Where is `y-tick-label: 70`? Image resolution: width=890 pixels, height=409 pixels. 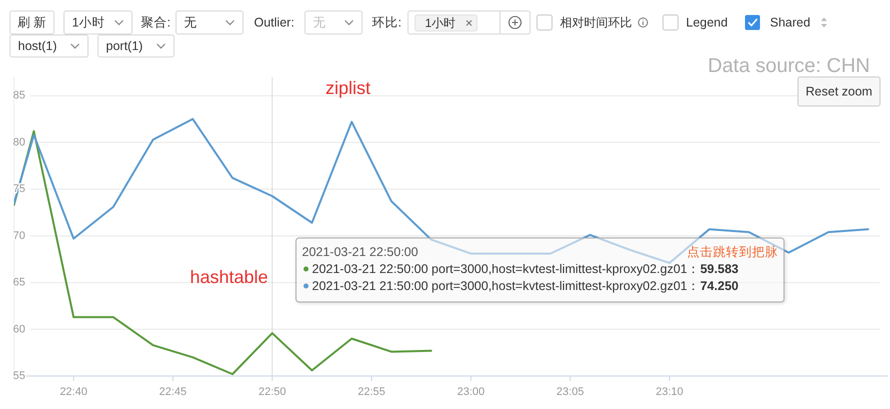
y-tick-label: 70 is located at coordinates (19, 236).